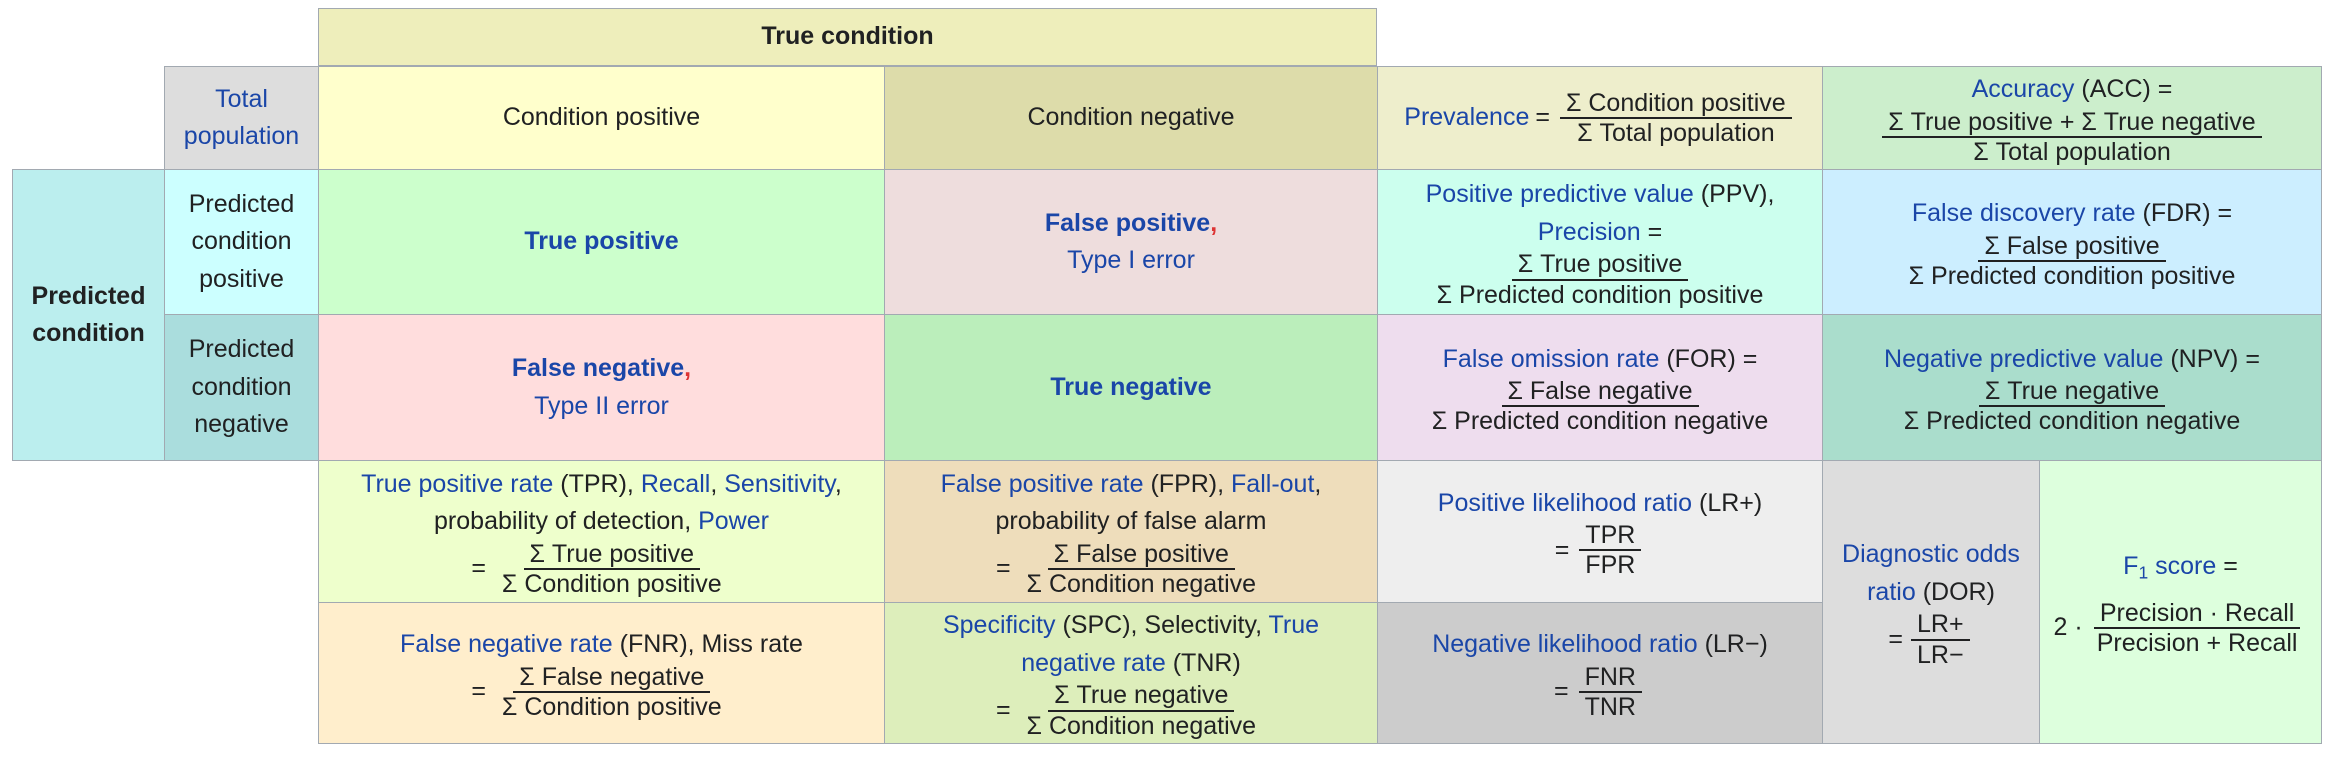 This screenshot has height=758, width=2336. Describe the element at coordinates (1561, 691) in the screenshot. I see `lr-neg-equals: =` at that location.